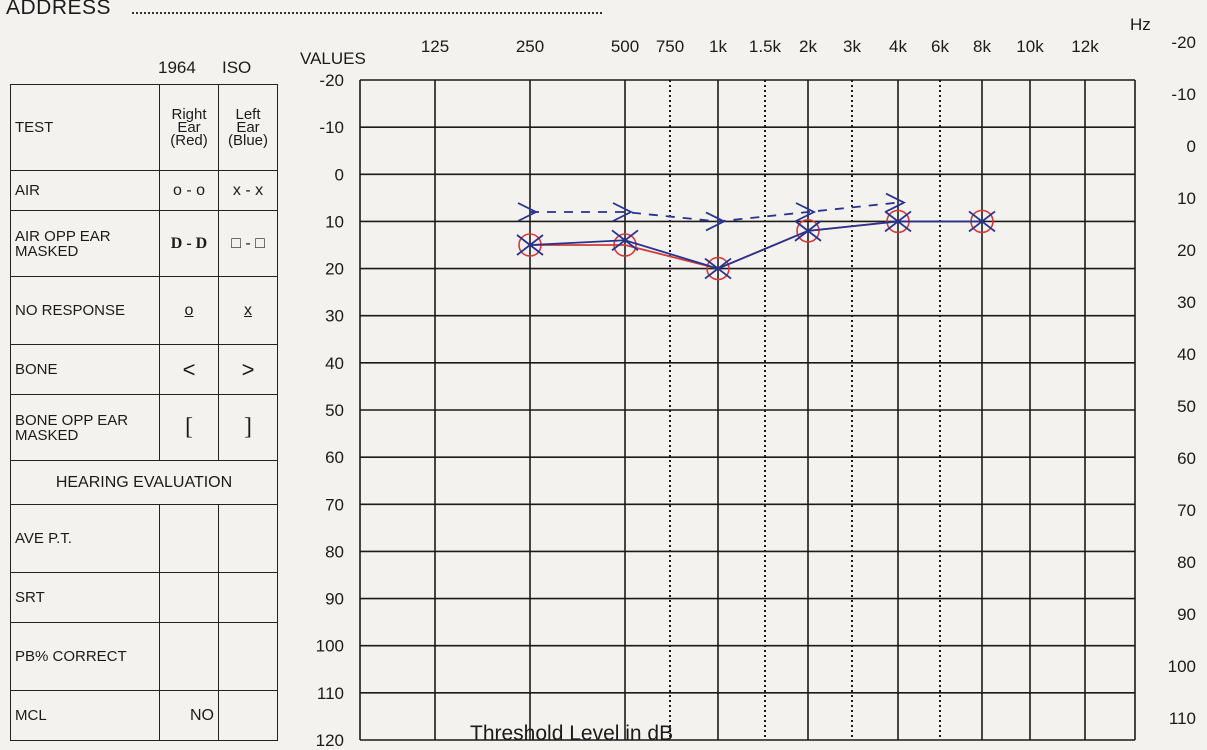  Describe the element at coordinates (330, 646) in the screenshot. I see `db-tick-label: 100` at that location.